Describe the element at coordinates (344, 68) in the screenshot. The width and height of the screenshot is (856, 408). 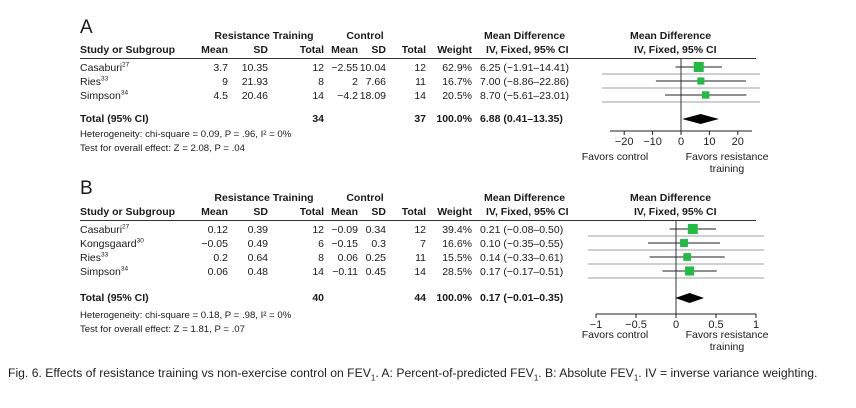
I see `c-mean: −2.55` at that location.